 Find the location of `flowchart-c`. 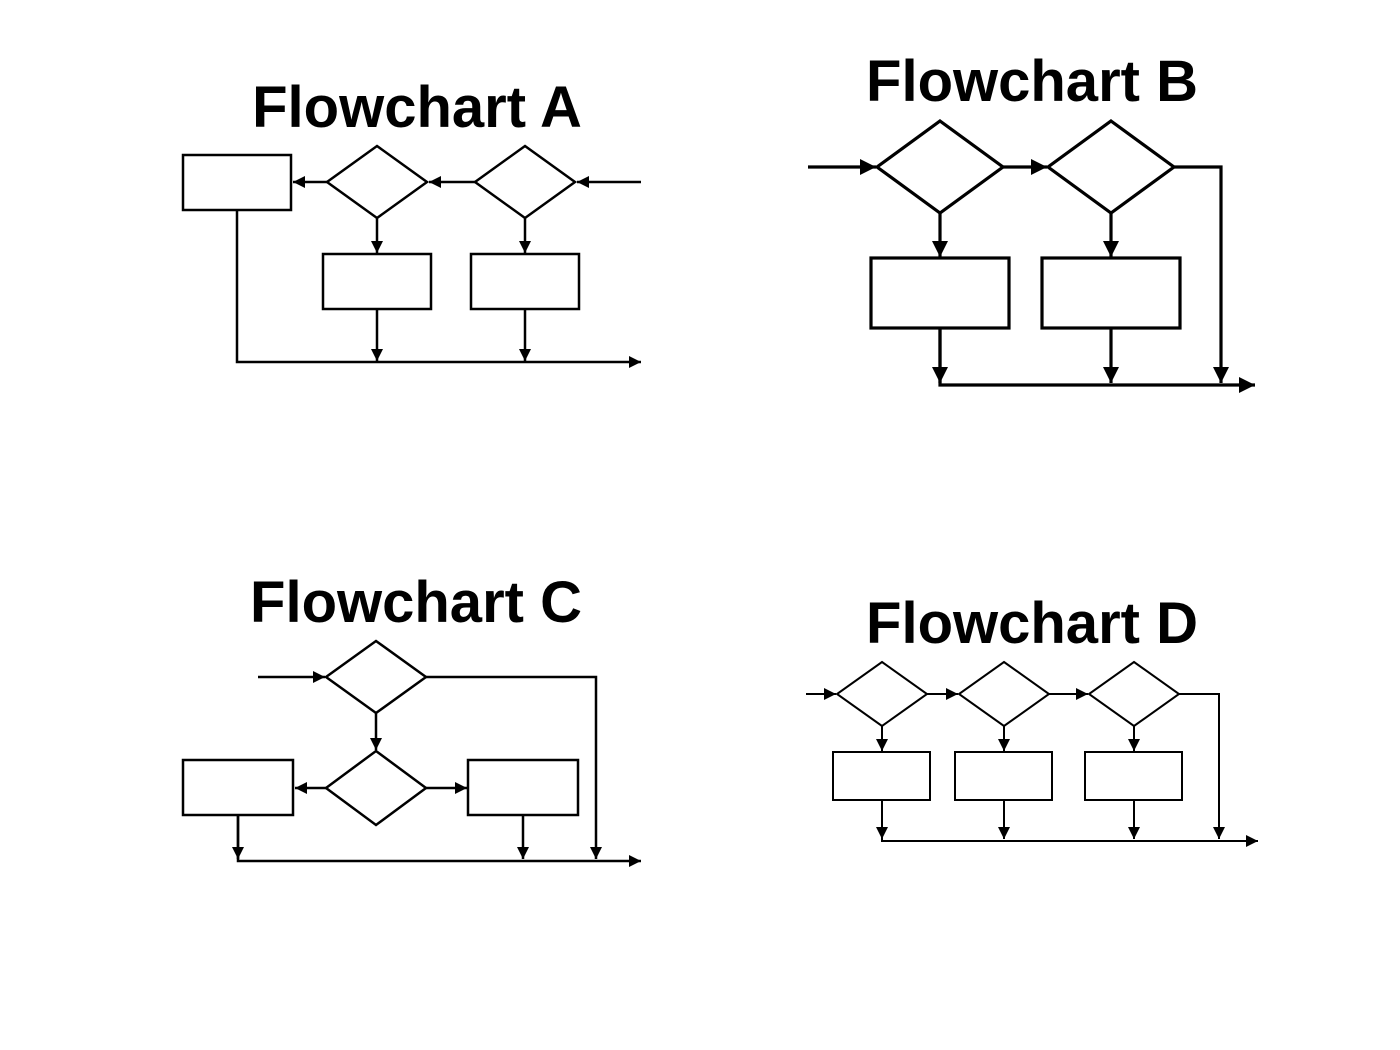

flowchart-c is located at coordinates (411, 753).